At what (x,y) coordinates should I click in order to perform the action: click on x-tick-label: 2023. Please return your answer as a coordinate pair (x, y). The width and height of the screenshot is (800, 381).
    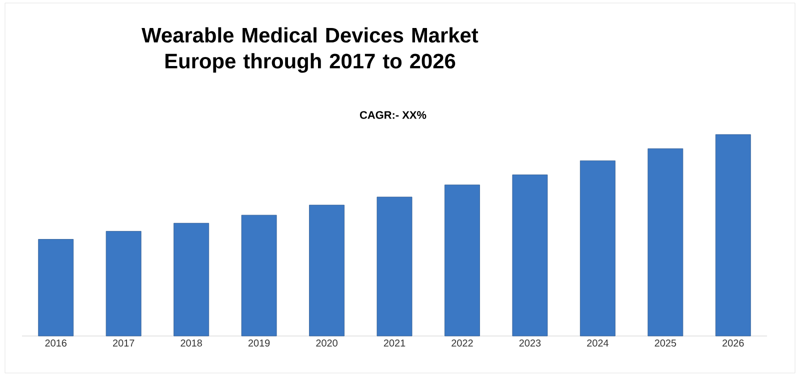
    Looking at the image, I should click on (530, 343).